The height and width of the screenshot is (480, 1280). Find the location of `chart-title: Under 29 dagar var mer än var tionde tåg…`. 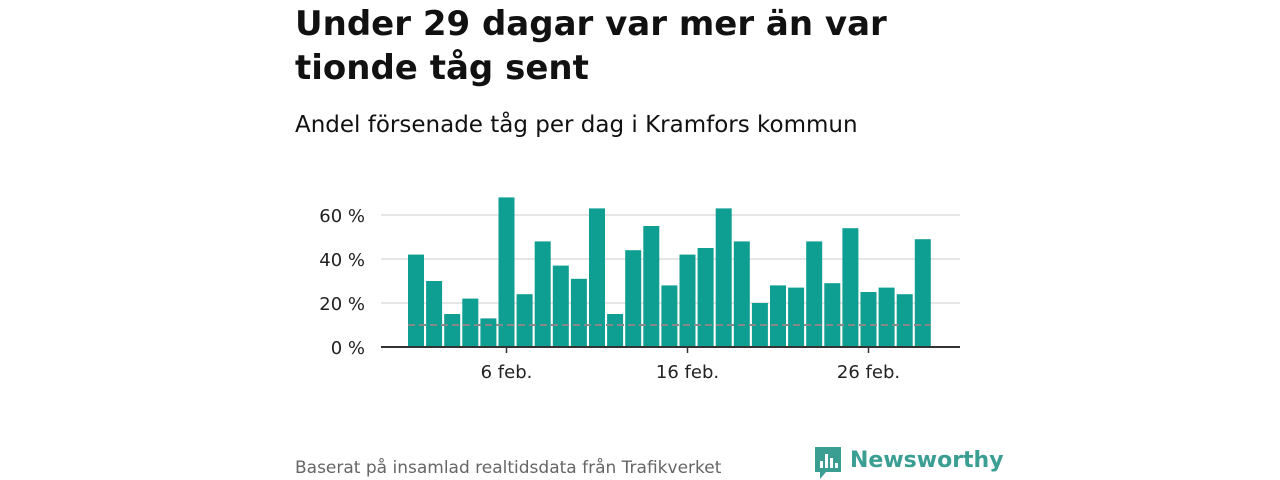

chart-title: Under 29 dagar var mer än var tionde tåg… is located at coordinates (591, 46).